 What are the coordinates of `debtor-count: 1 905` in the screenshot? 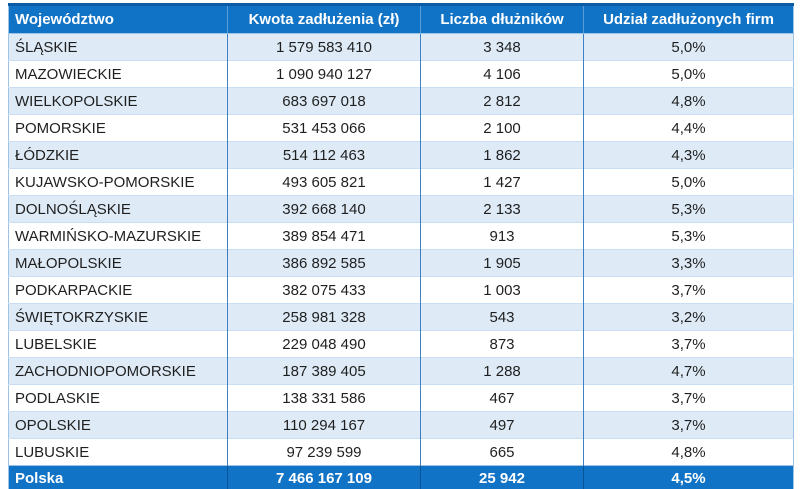 It's located at (502, 263).